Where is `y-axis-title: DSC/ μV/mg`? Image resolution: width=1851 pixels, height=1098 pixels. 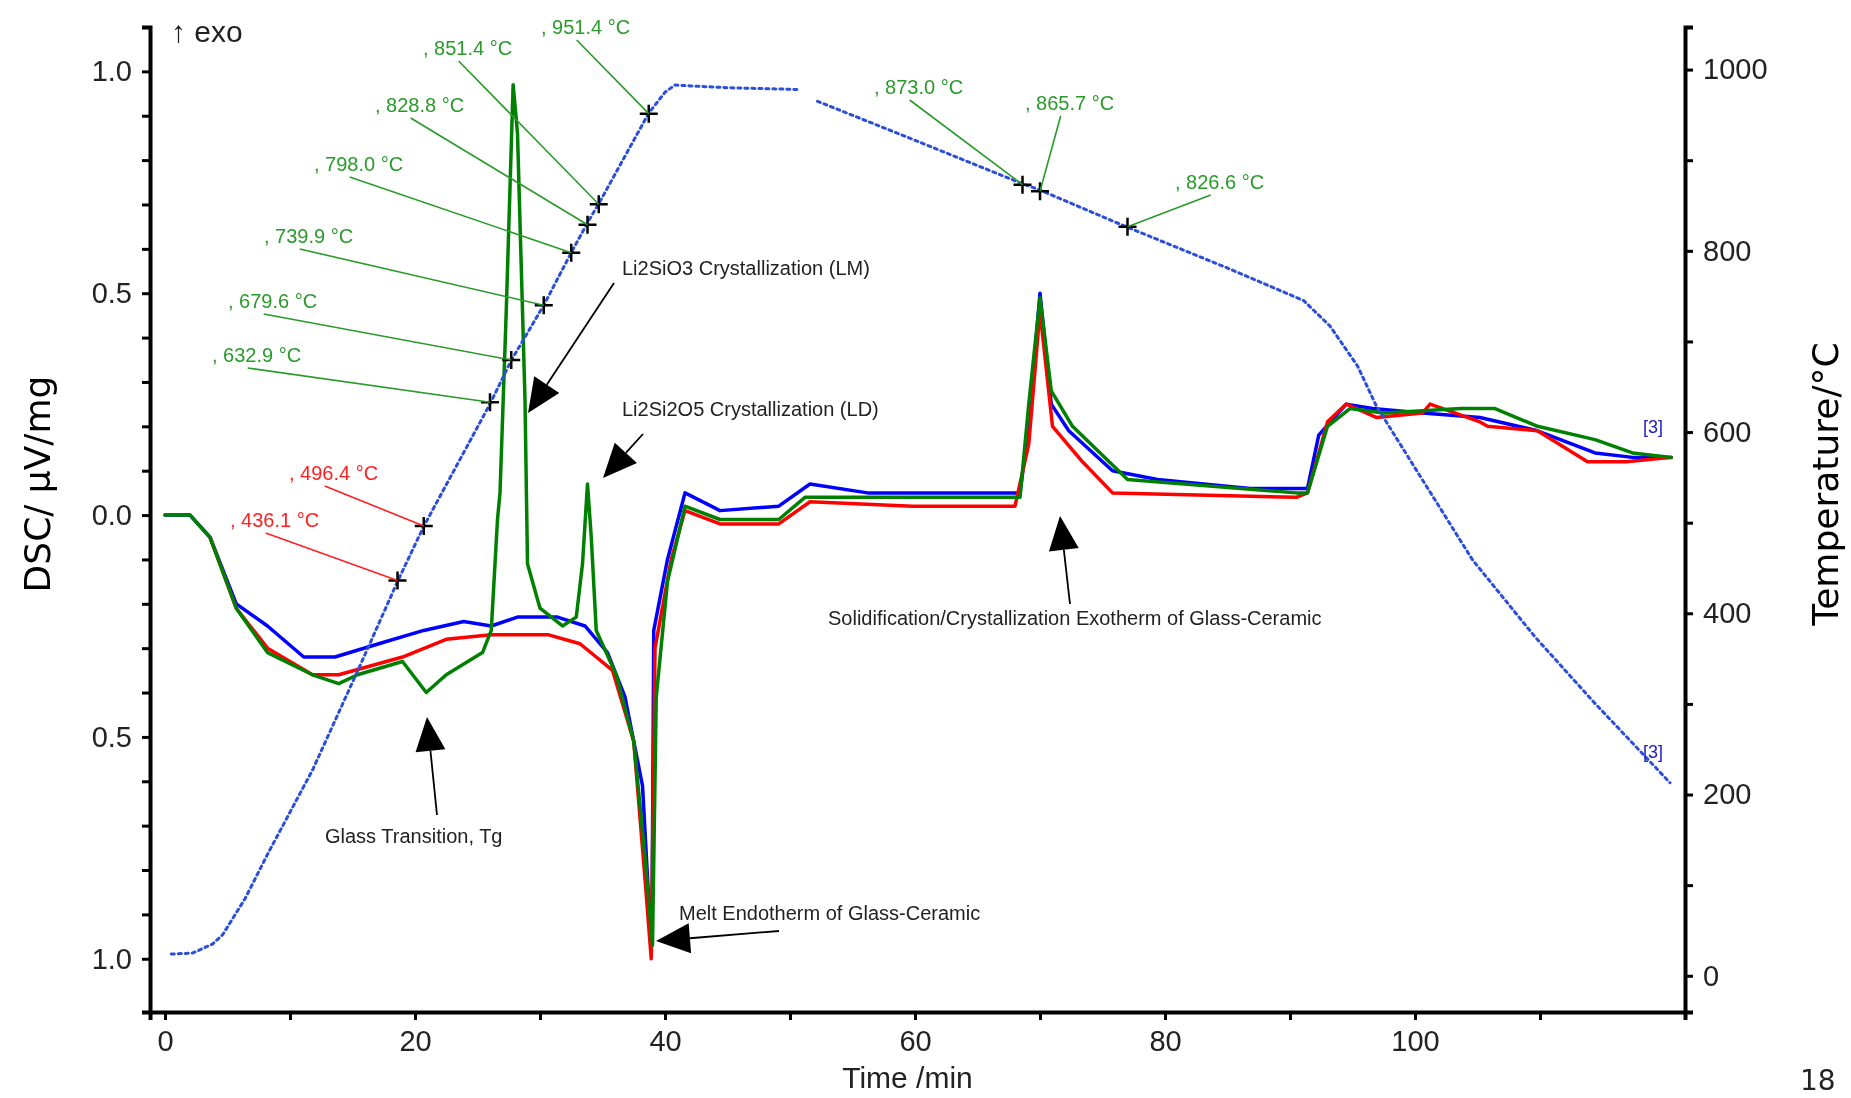
y-axis-title: DSC/ μV/mg is located at coordinates (37, 484).